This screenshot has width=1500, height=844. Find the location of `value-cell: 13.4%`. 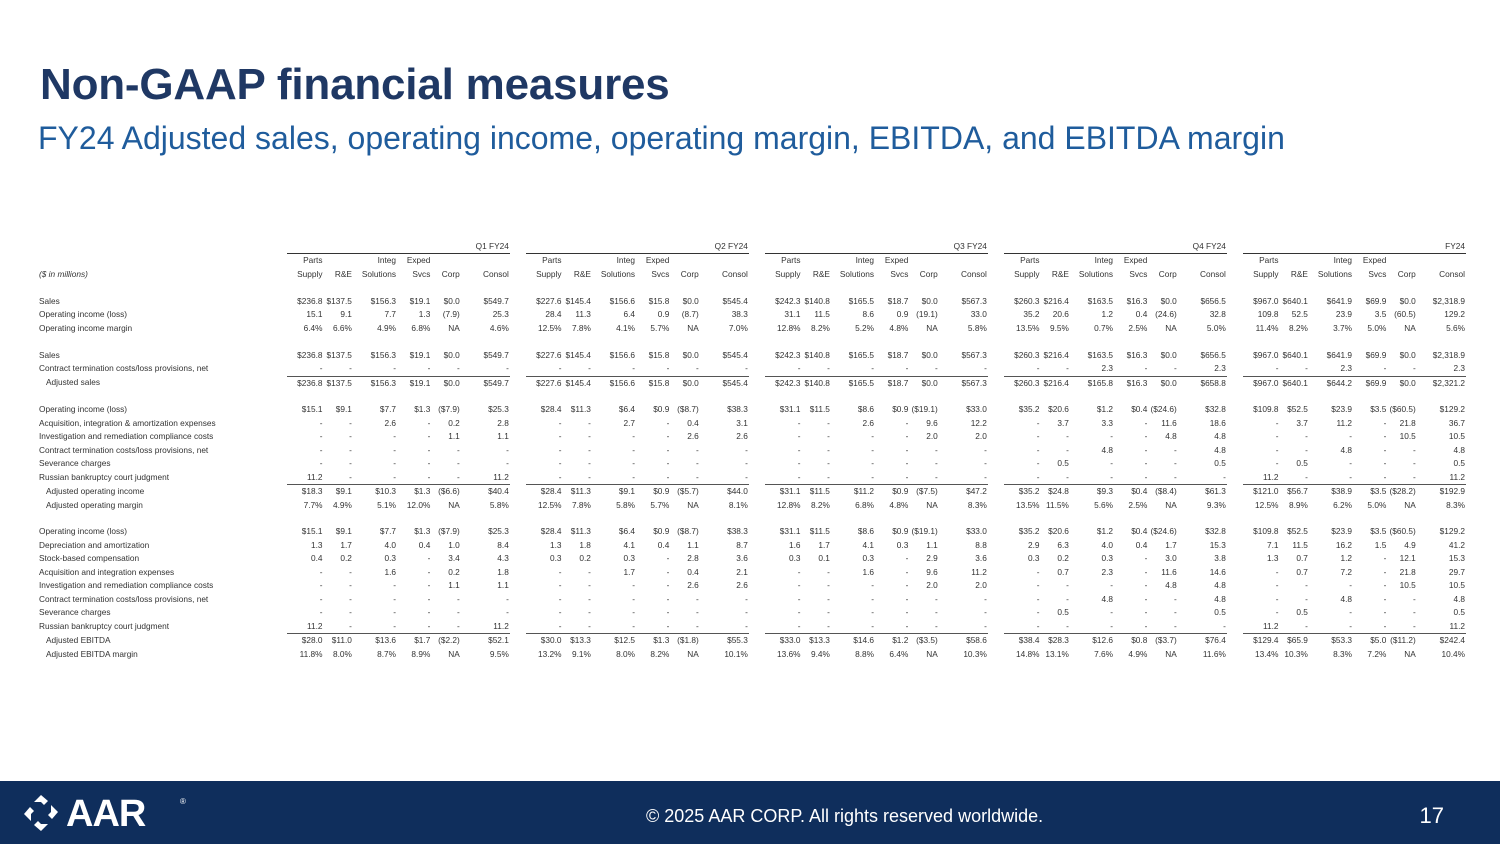

value-cell: 13.4% is located at coordinates (1266, 653).